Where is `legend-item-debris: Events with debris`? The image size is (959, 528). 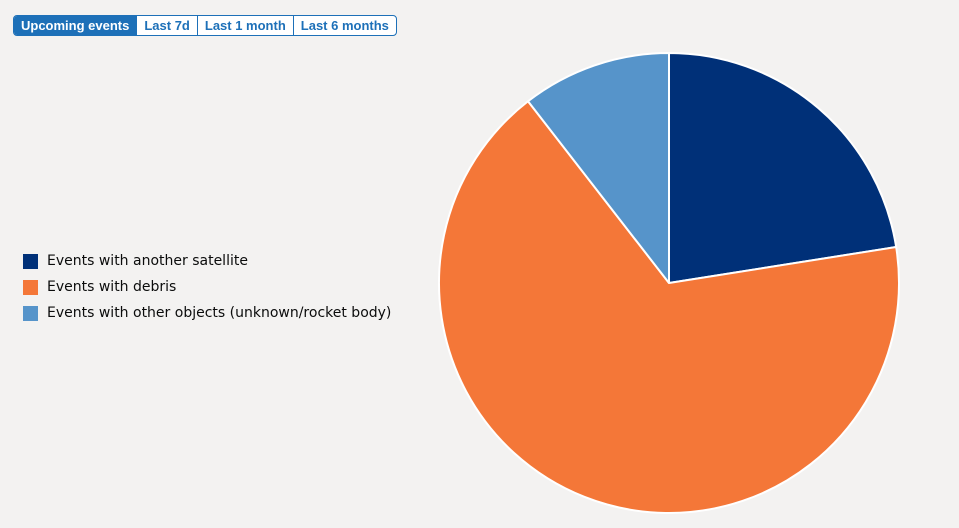
legend-item-debris: Events with debris is located at coordinates (207, 287).